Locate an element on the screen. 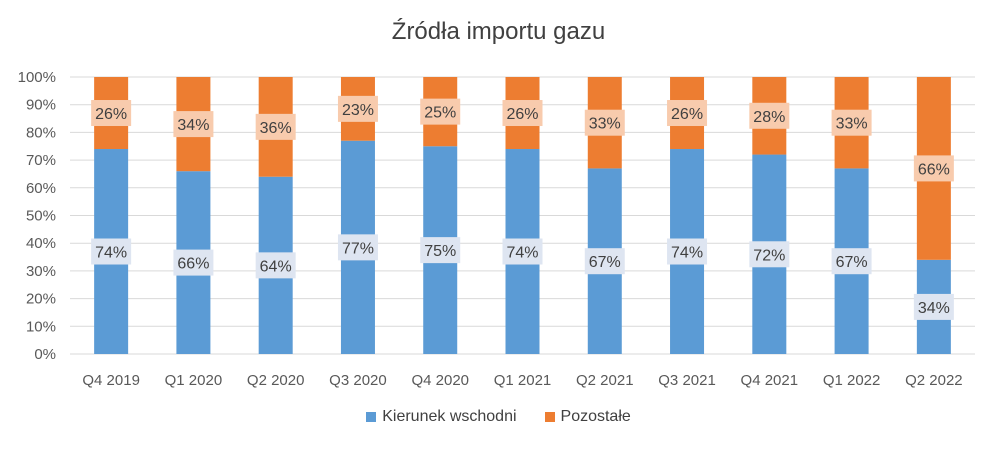 The height and width of the screenshot is (450, 997). legend-item-pozostale: Pozostałe is located at coordinates (587, 417).